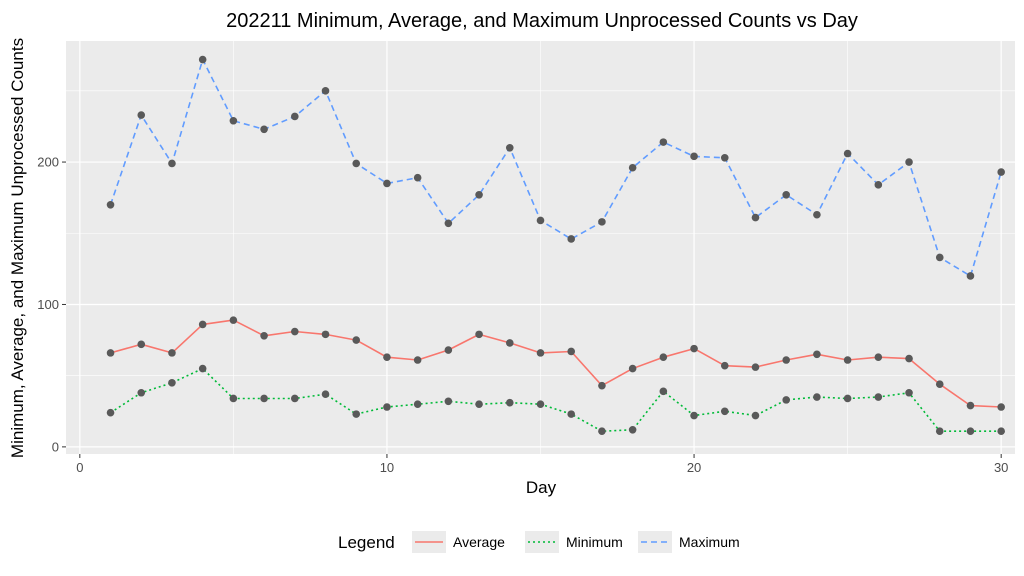 This screenshot has width=1024, height=576. What do you see at coordinates (479, 542) in the screenshot?
I see `legend-label-average: Average` at bounding box center [479, 542].